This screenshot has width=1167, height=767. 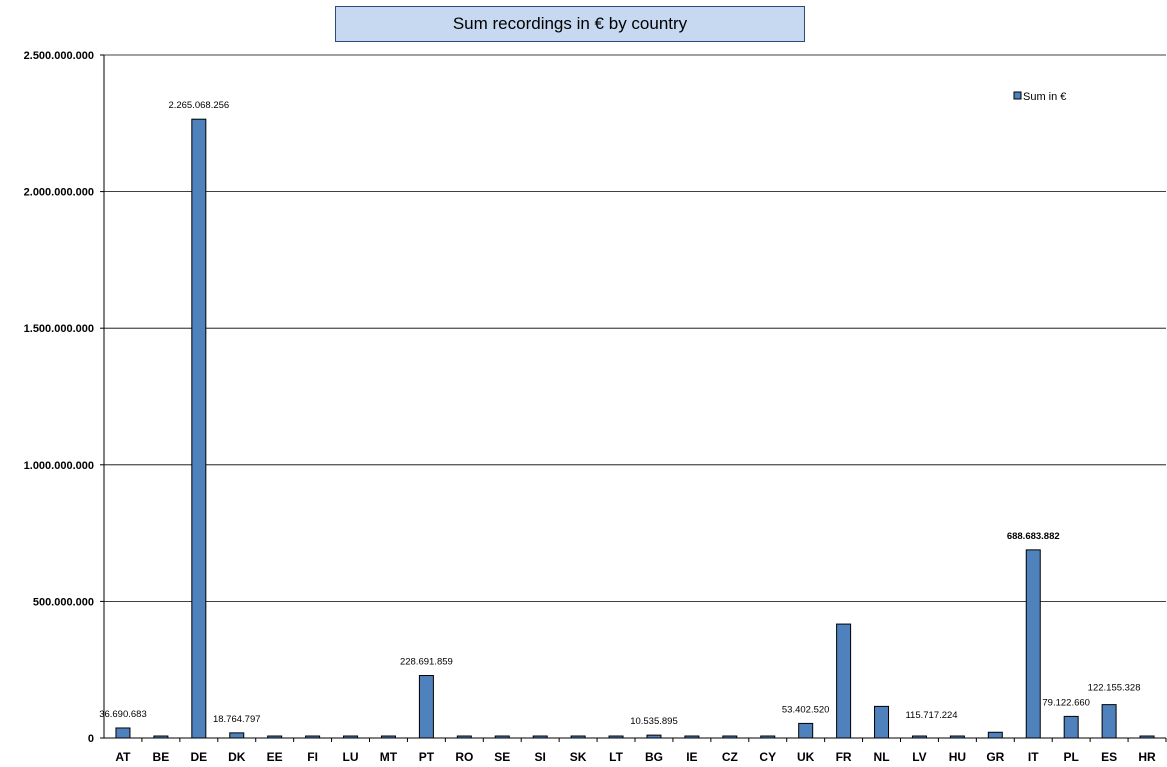 I want to click on legend-label: Sum in €, so click(x=1044, y=97).